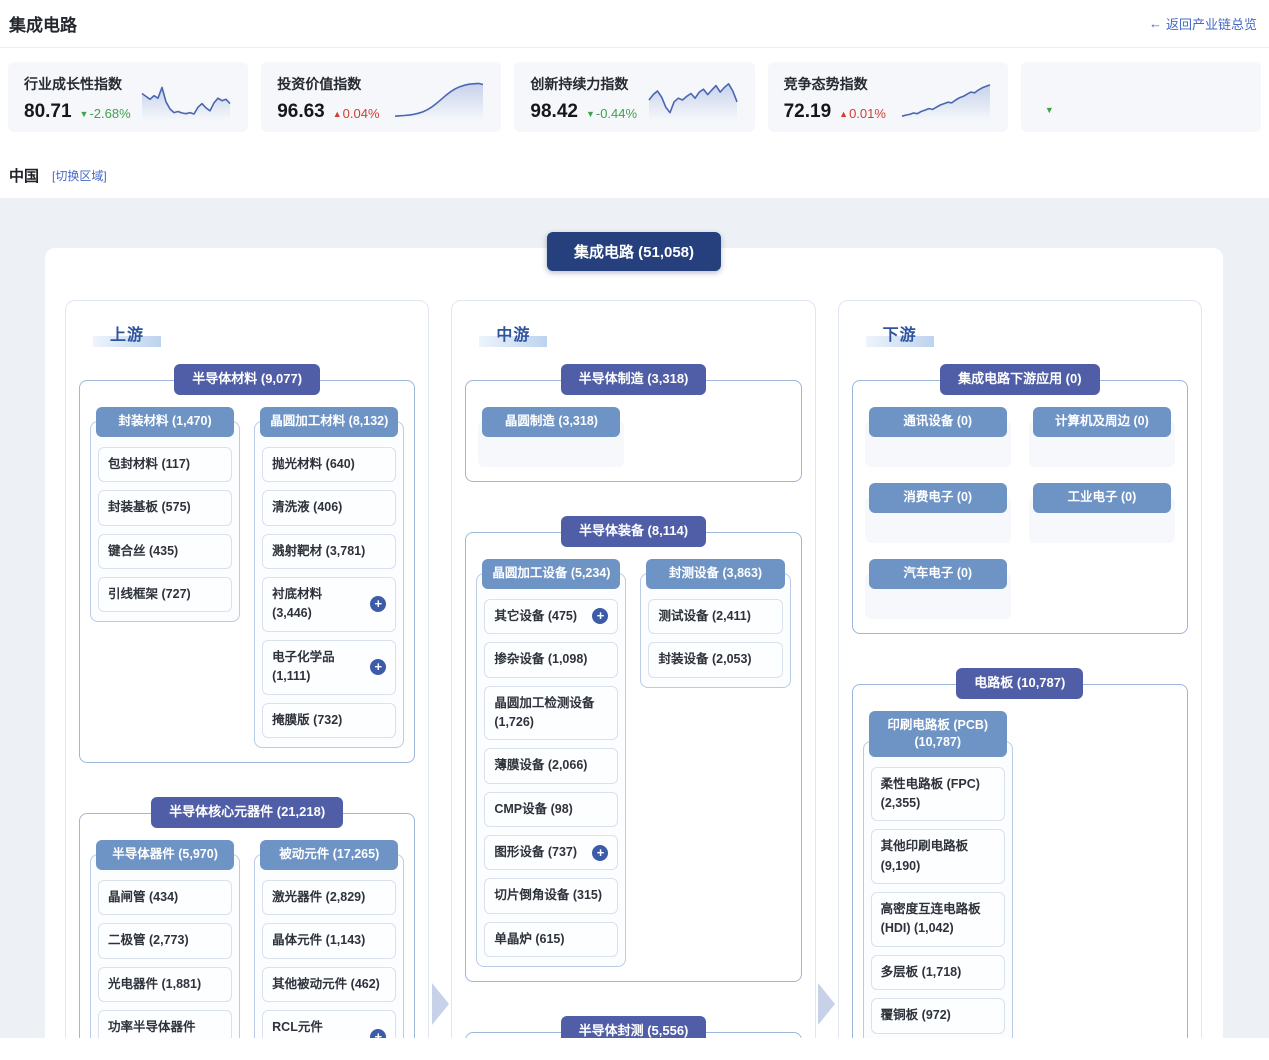 This screenshot has width=1269, height=1060. I want to click on group-badge: 计算机及周边 (0), so click(1101, 421).